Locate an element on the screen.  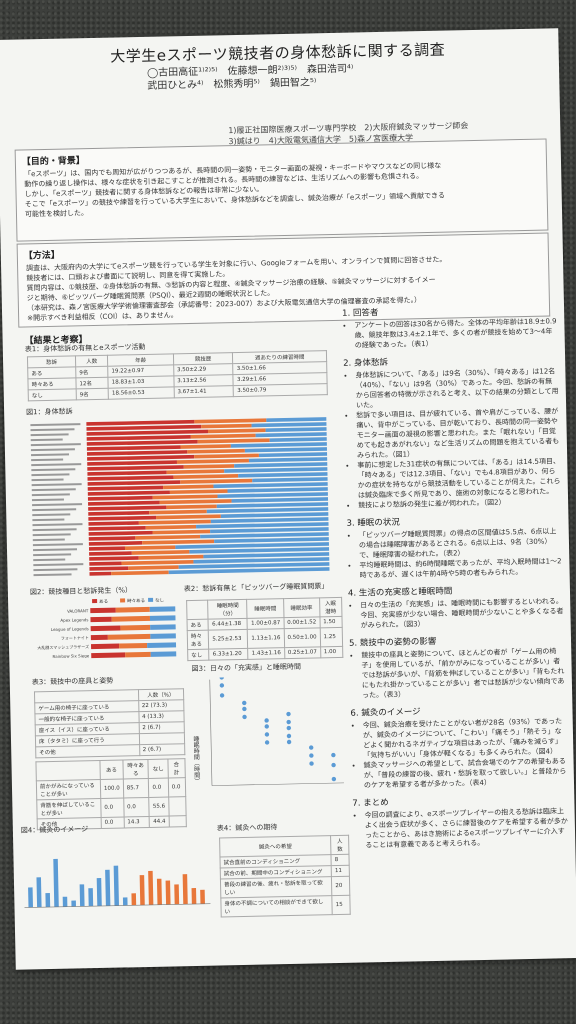
table2-cell: ある is located at coordinates (198, 625).